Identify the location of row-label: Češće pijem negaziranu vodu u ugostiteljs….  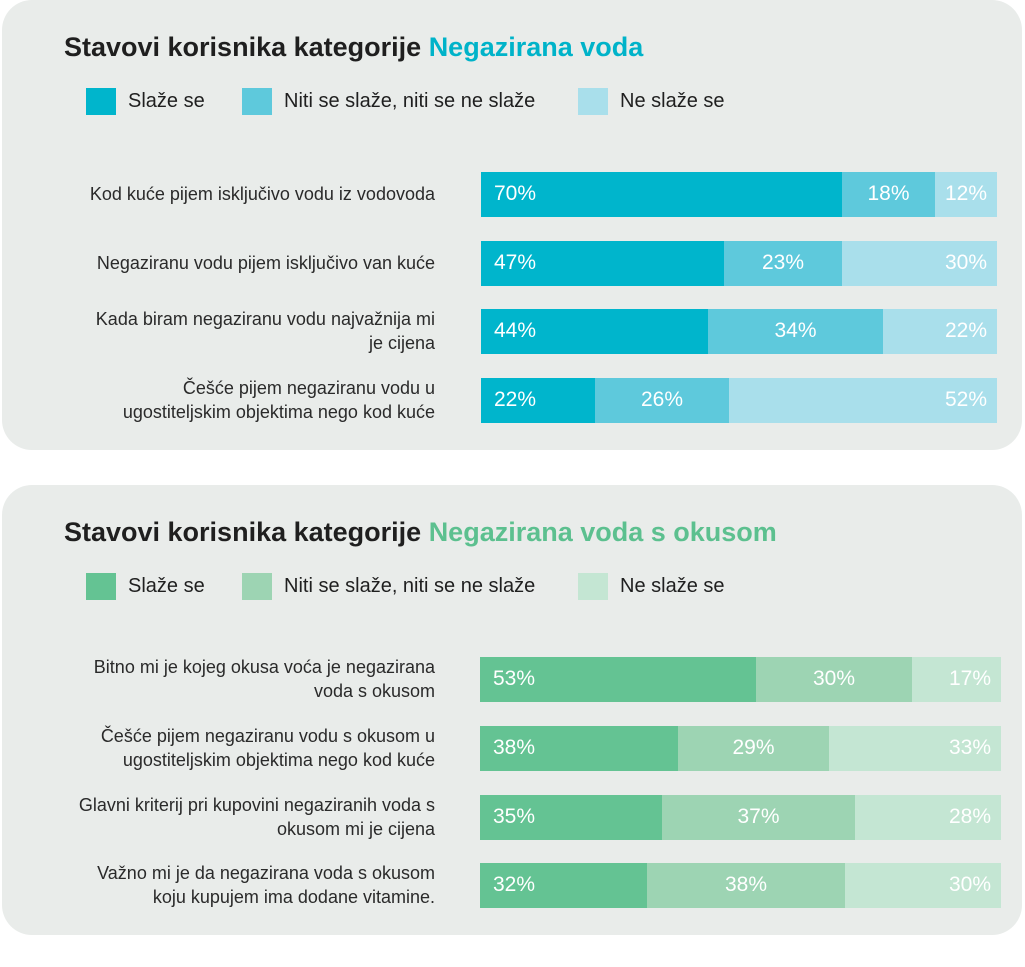
(278, 399).